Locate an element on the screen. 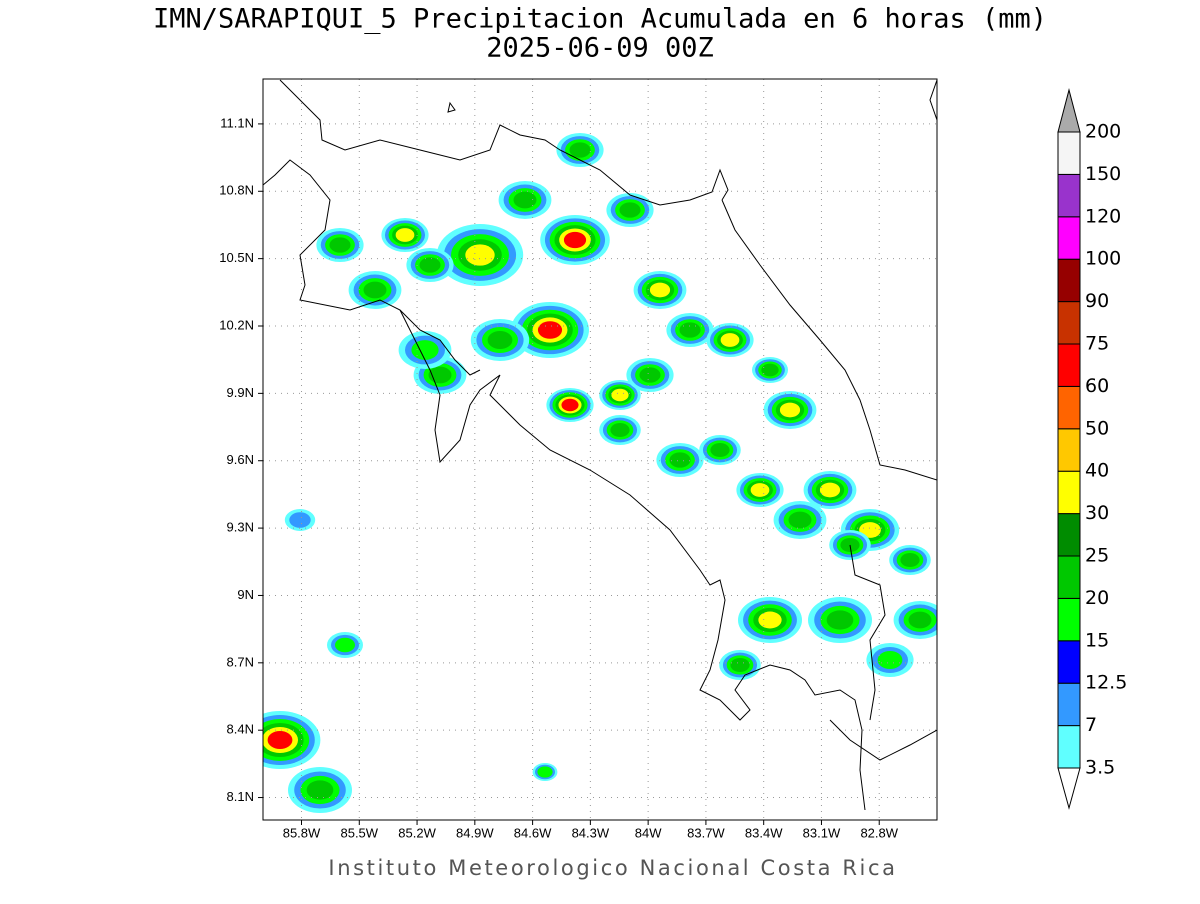  colorbar-label: 200 is located at coordinates (1103, 132).